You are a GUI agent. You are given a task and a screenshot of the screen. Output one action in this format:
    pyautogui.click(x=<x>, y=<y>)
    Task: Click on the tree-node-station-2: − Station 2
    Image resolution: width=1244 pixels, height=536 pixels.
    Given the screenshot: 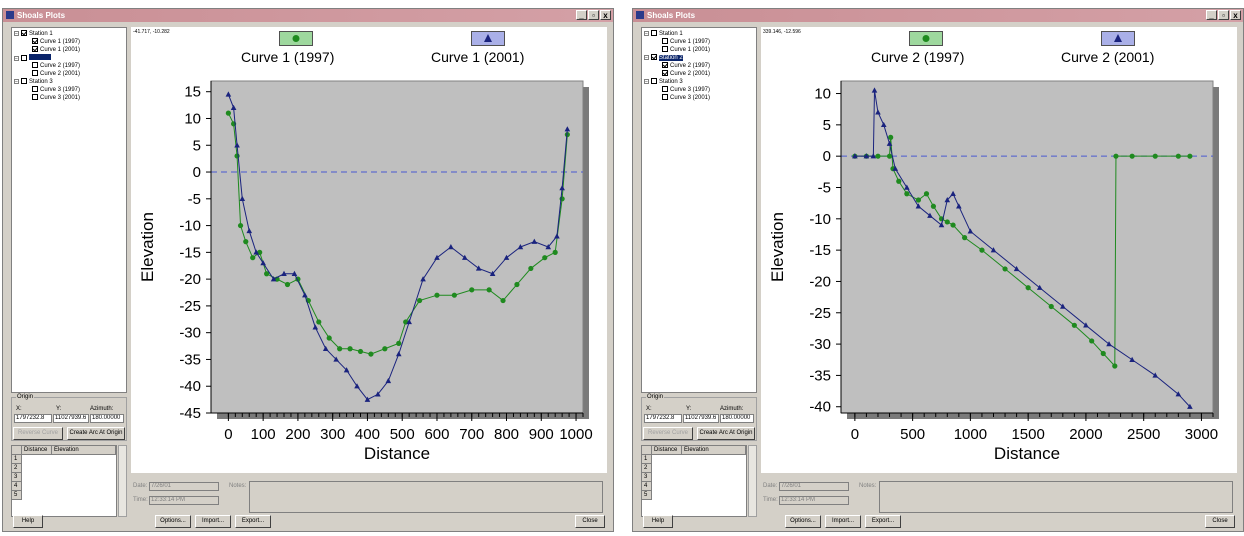 What is the action you would take?
    pyautogui.click(x=663, y=57)
    